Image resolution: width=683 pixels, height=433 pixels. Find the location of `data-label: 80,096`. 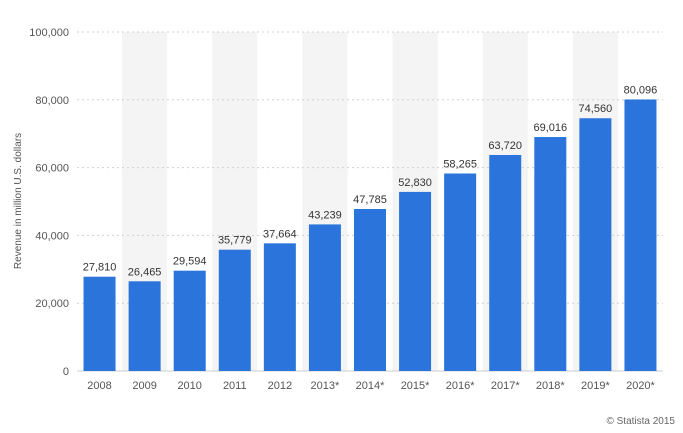

data-label: 80,096 is located at coordinates (641, 90).